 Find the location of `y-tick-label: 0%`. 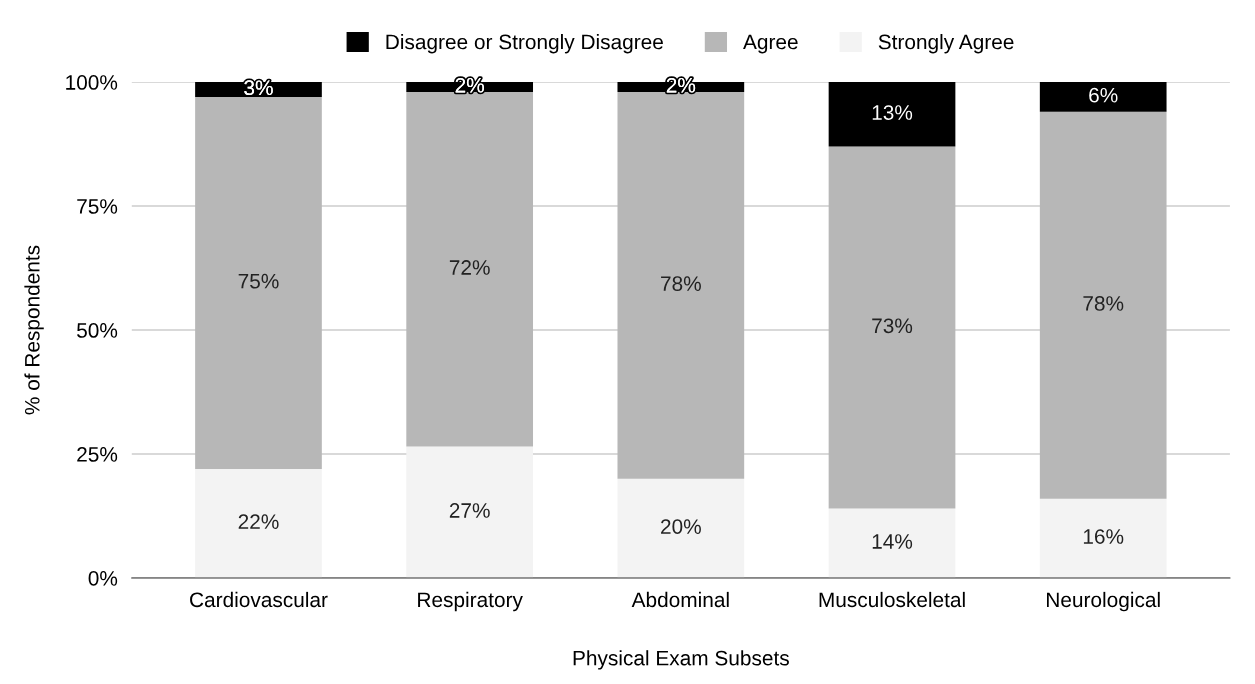

y-tick-label: 0% is located at coordinates (103, 578).